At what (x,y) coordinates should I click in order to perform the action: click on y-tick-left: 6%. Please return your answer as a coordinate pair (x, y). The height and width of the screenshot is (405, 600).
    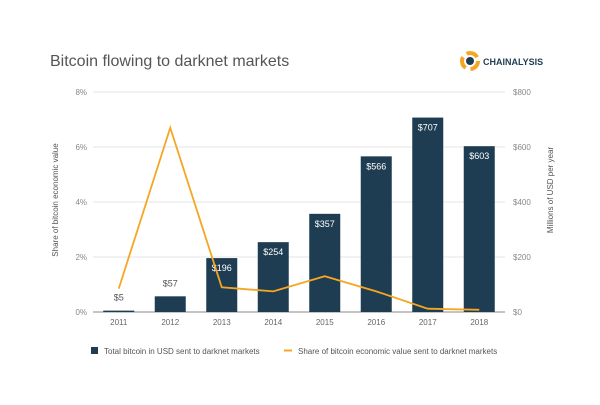
    Looking at the image, I should click on (81, 147).